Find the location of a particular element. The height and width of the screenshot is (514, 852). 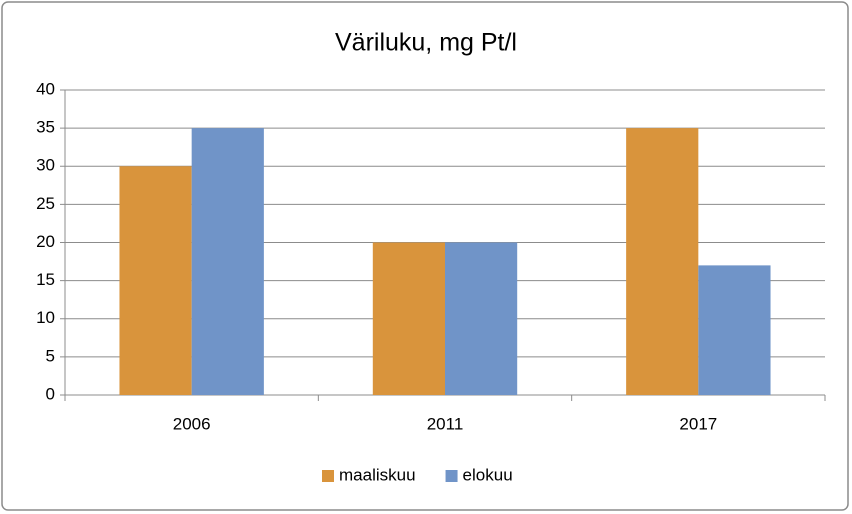

y-tick-label: 15 is located at coordinates (45, 279).